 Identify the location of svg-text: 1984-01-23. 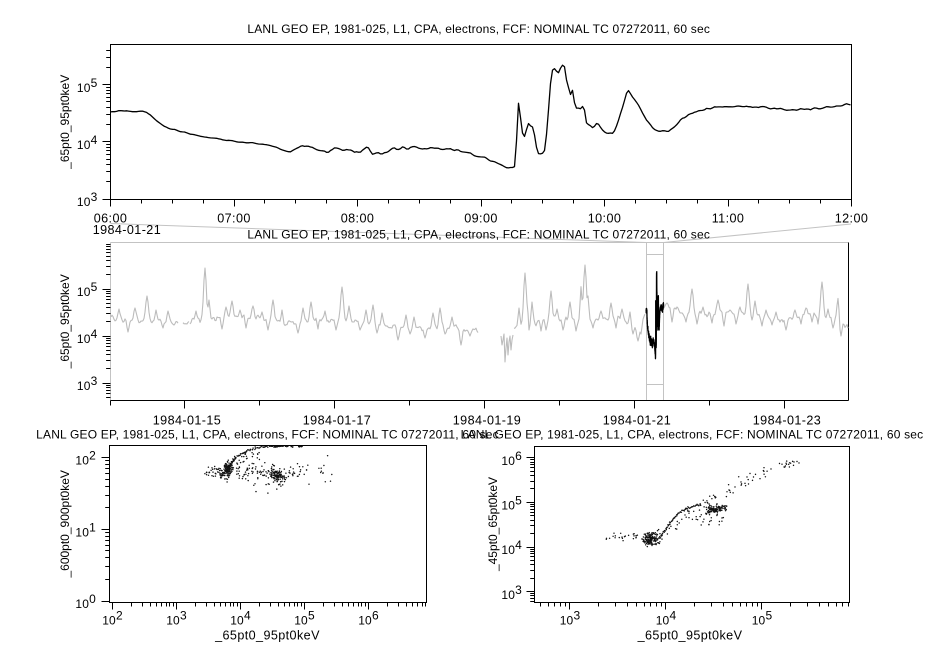
(787, 421).